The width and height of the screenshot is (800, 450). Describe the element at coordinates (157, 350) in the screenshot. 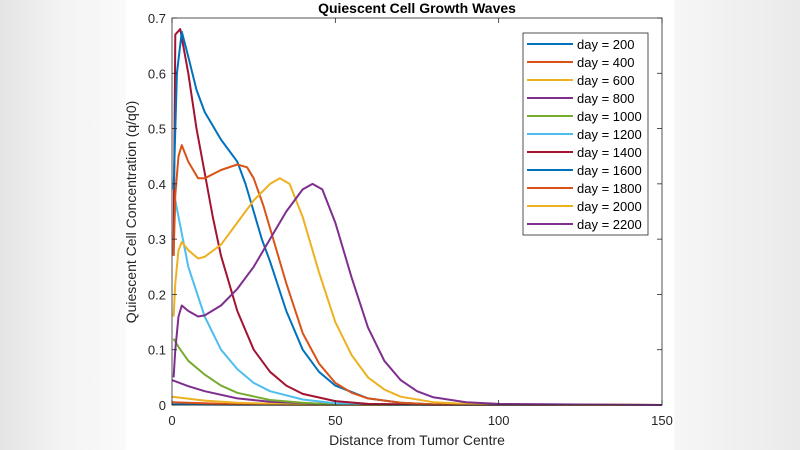

I see `y-tick-label: 0.1` at that location.